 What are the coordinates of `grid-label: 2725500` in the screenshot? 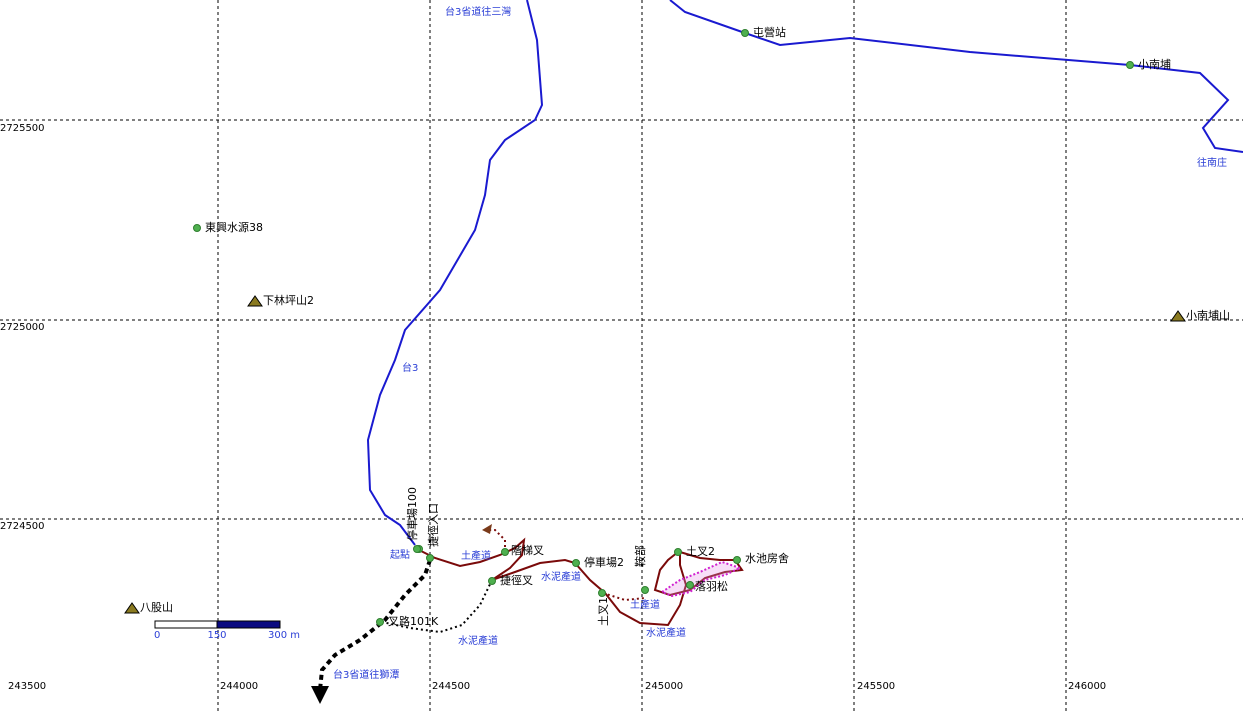 It's located at (22, 128).